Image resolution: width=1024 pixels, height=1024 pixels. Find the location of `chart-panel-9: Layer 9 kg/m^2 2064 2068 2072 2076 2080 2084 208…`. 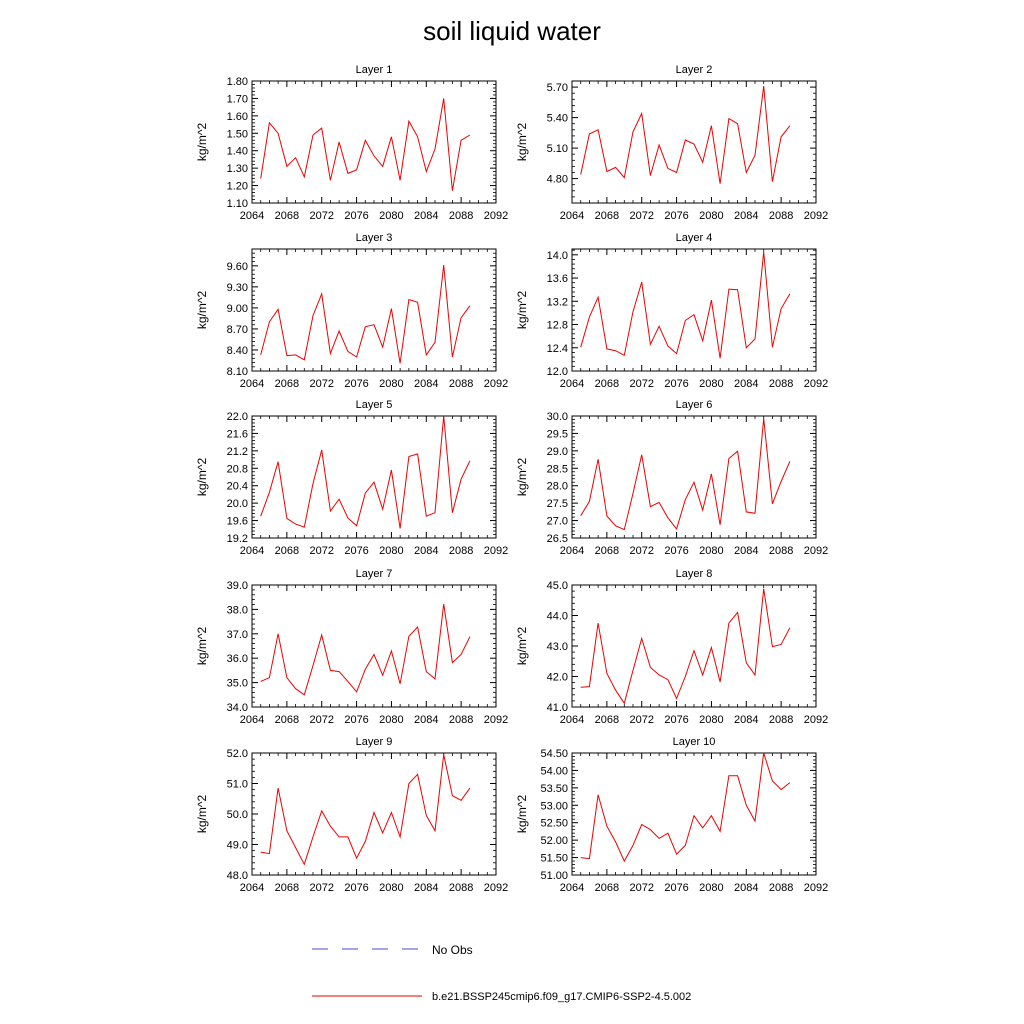

chart-panel-9: Layer 9 kg/m^2 2064 2068 2072 2076 2080 2084 208… is located at coordinates (351, 815).